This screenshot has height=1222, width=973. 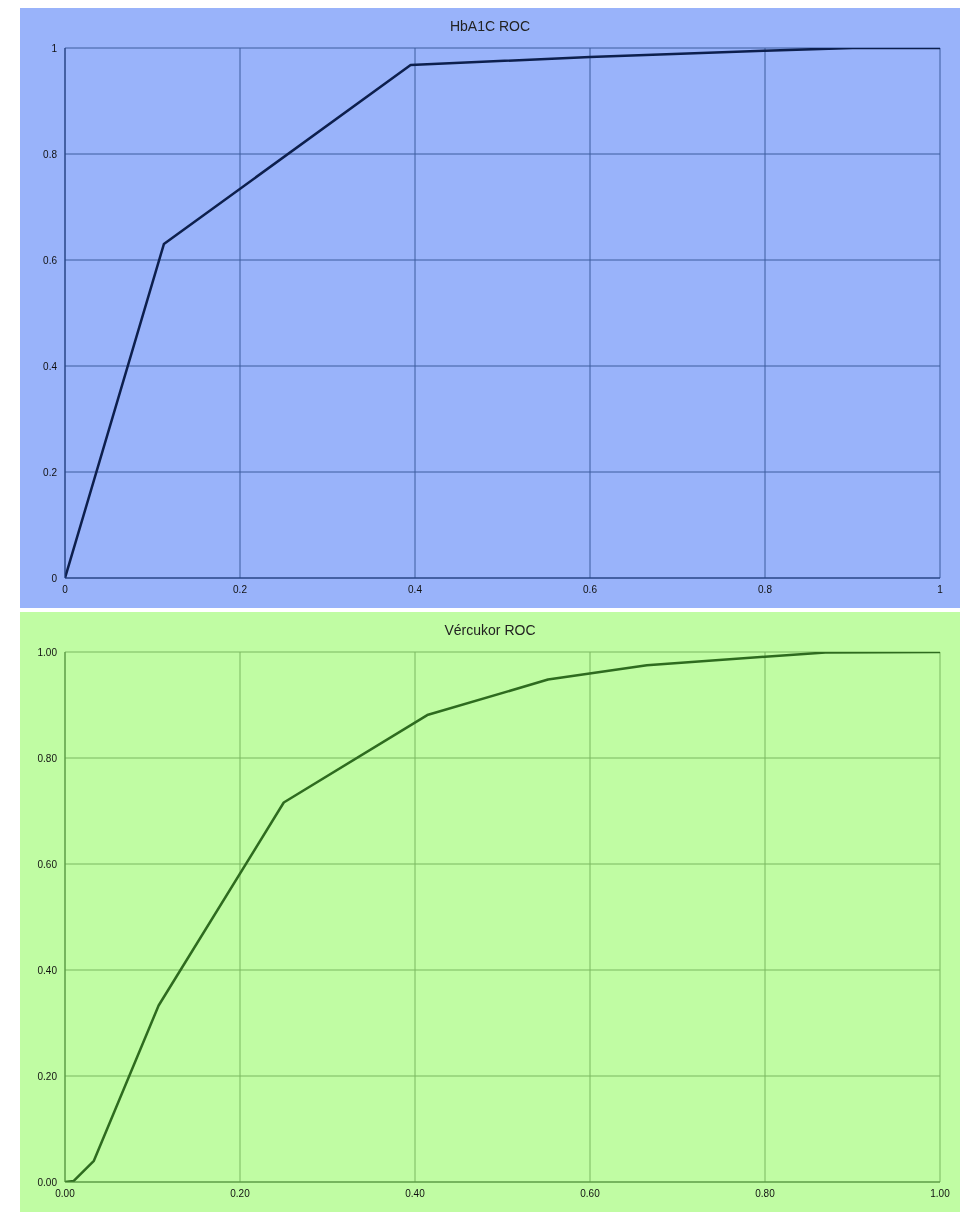 What do you see at coordinates (590, 590) in the screenshot?
I see `x-tick-label: 0.6` at bounding box center [590, 590].